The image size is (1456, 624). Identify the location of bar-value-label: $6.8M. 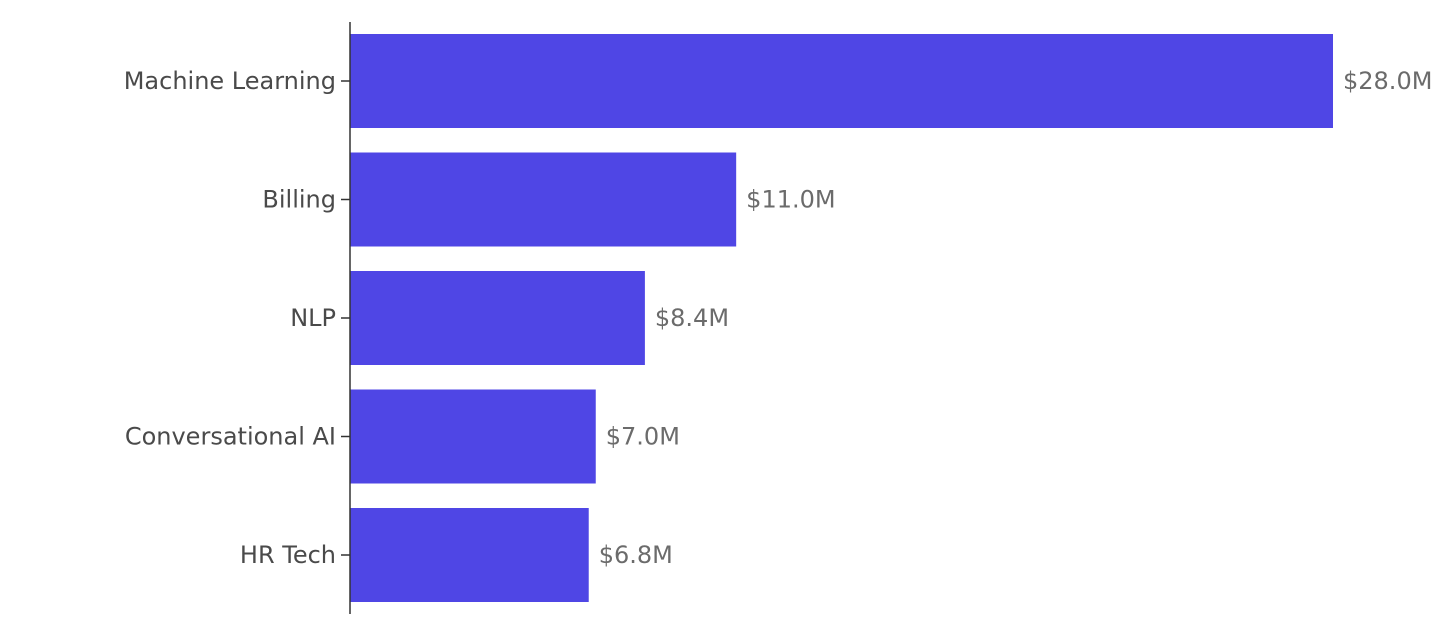
(636, 555).